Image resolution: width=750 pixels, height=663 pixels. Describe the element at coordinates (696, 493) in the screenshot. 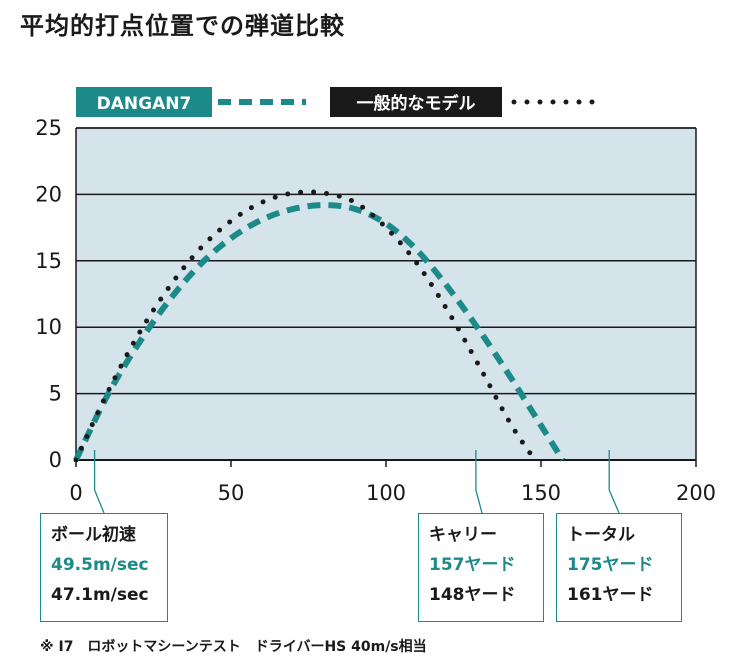

I see `x-tick-label: 200` at that location.